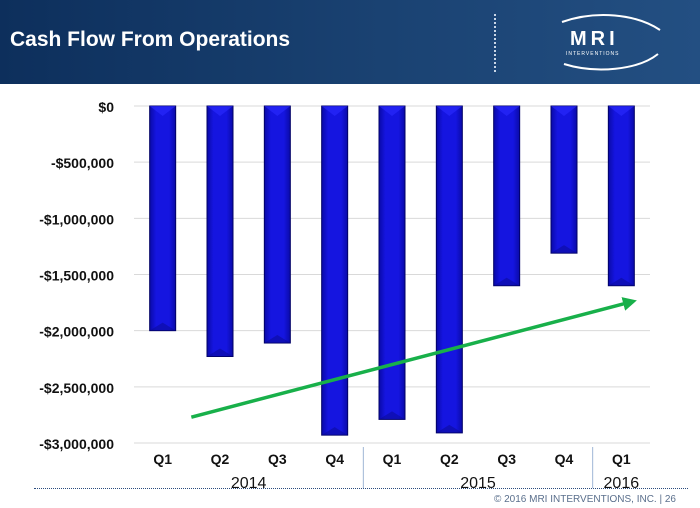 The image size is (700, 508). Describe the element at coordinates (584, 499) in the screenshot. I see `footer-copyright: © 2016 MRI INTERVENTIONS, INC. | 26` at that location.